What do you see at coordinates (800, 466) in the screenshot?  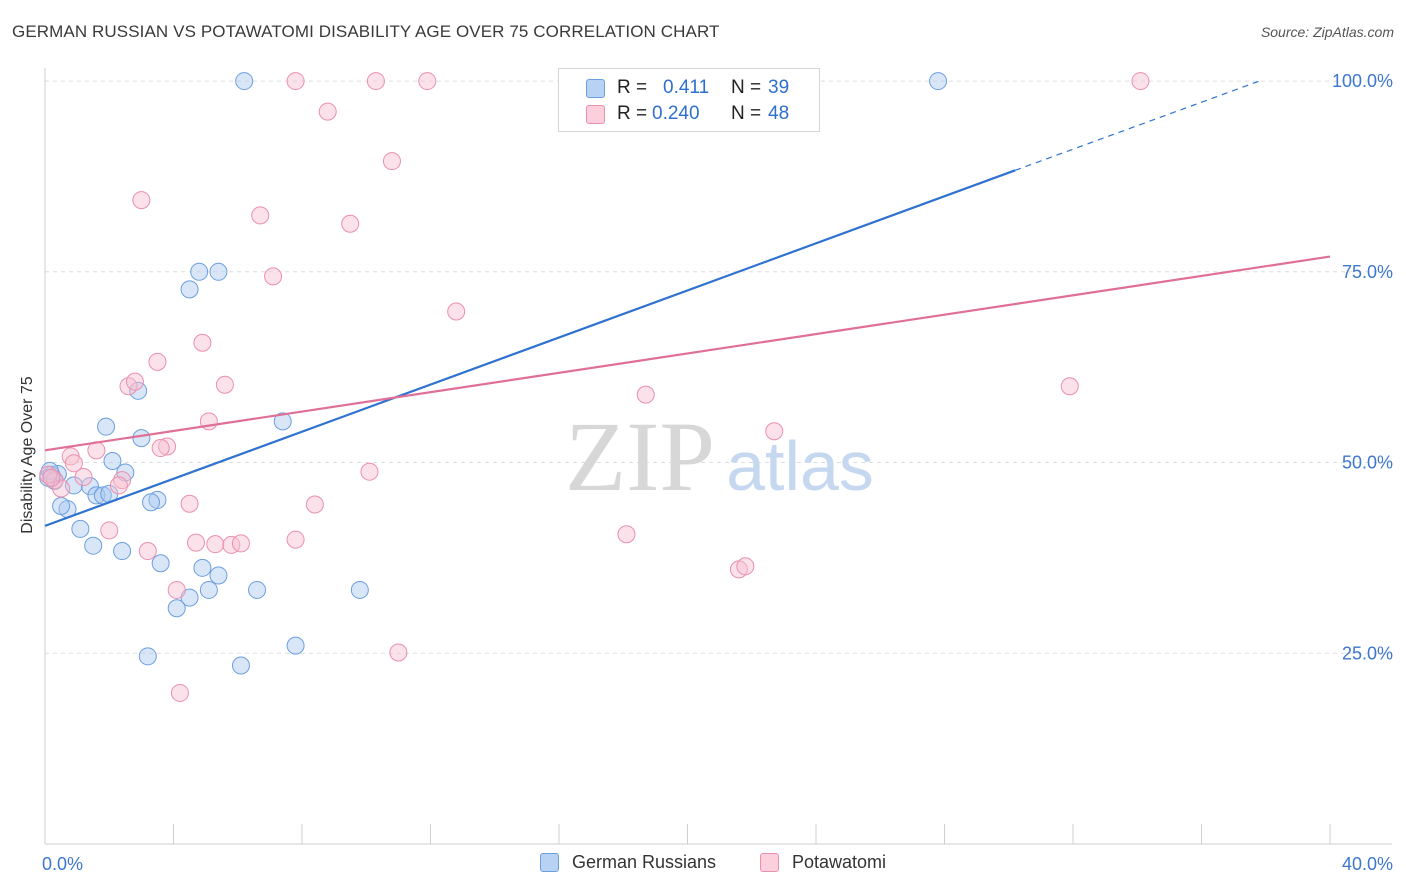 I see `watermark-atlas: atlas` at bounding box center [800, 466].